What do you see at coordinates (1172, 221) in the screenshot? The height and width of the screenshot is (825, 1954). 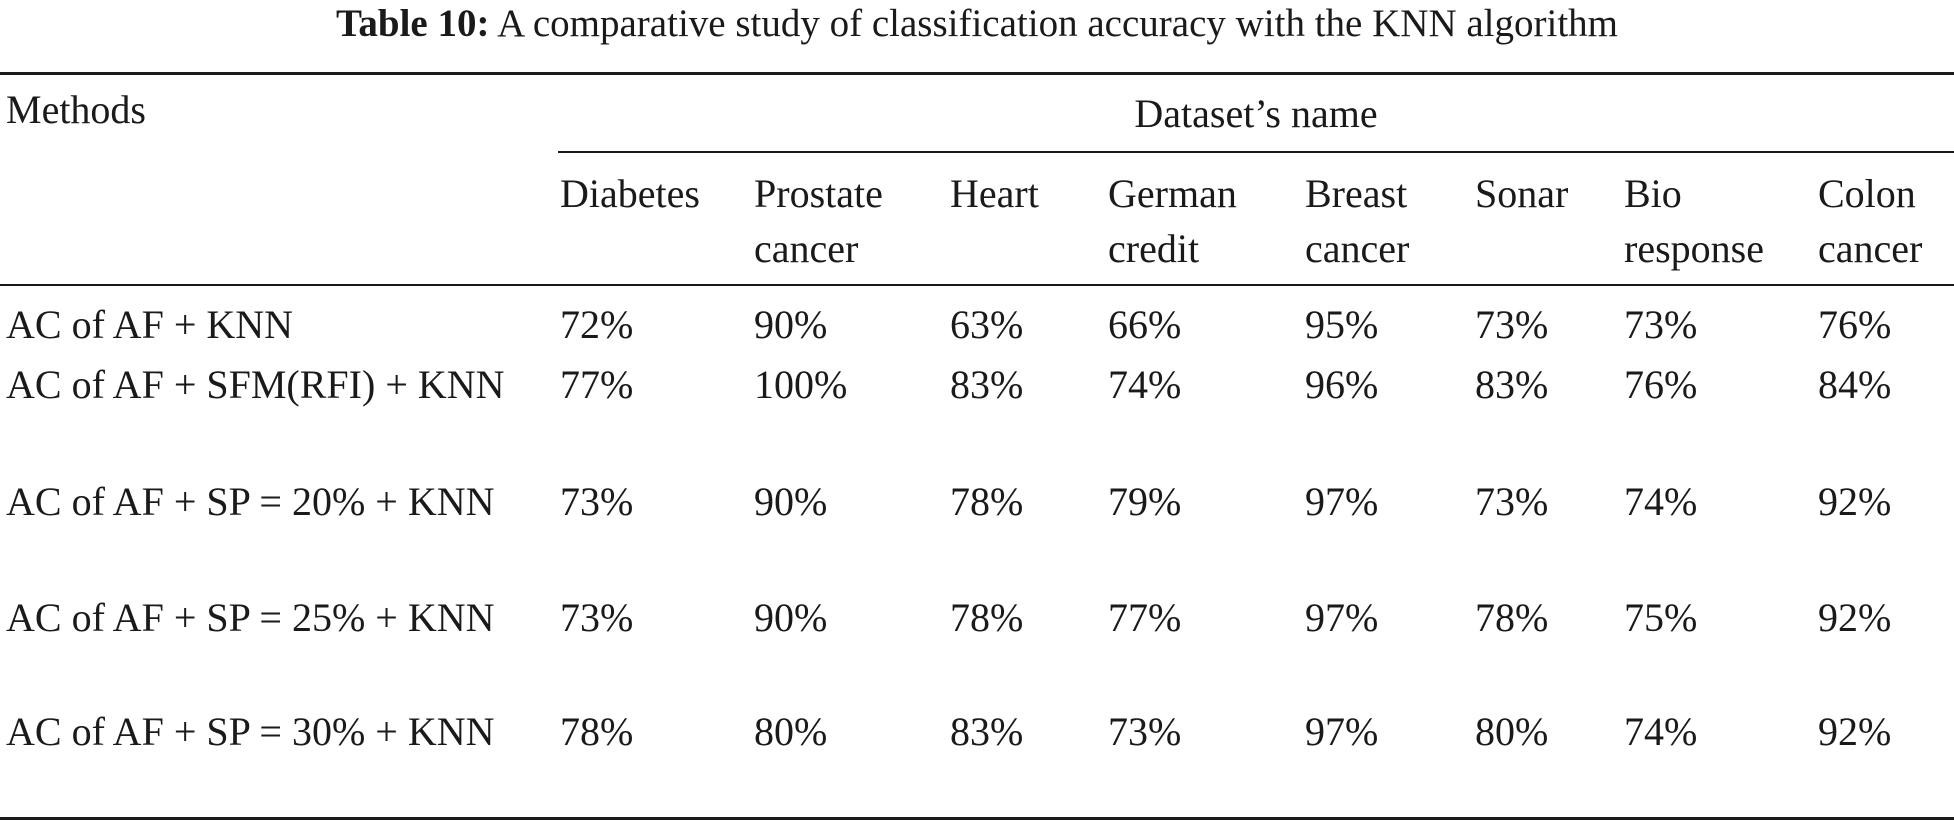 I see `column-header-german-credit: German credit` at bounding box center [1172, 221].